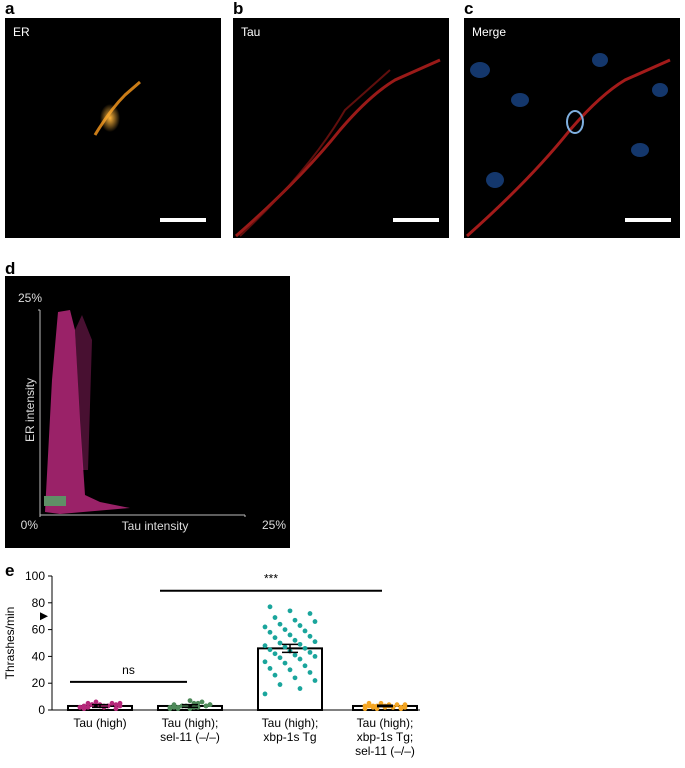  Describe the element at coordinates (10, 9) in the screenshot. I see `panel-letter: a` at that location.